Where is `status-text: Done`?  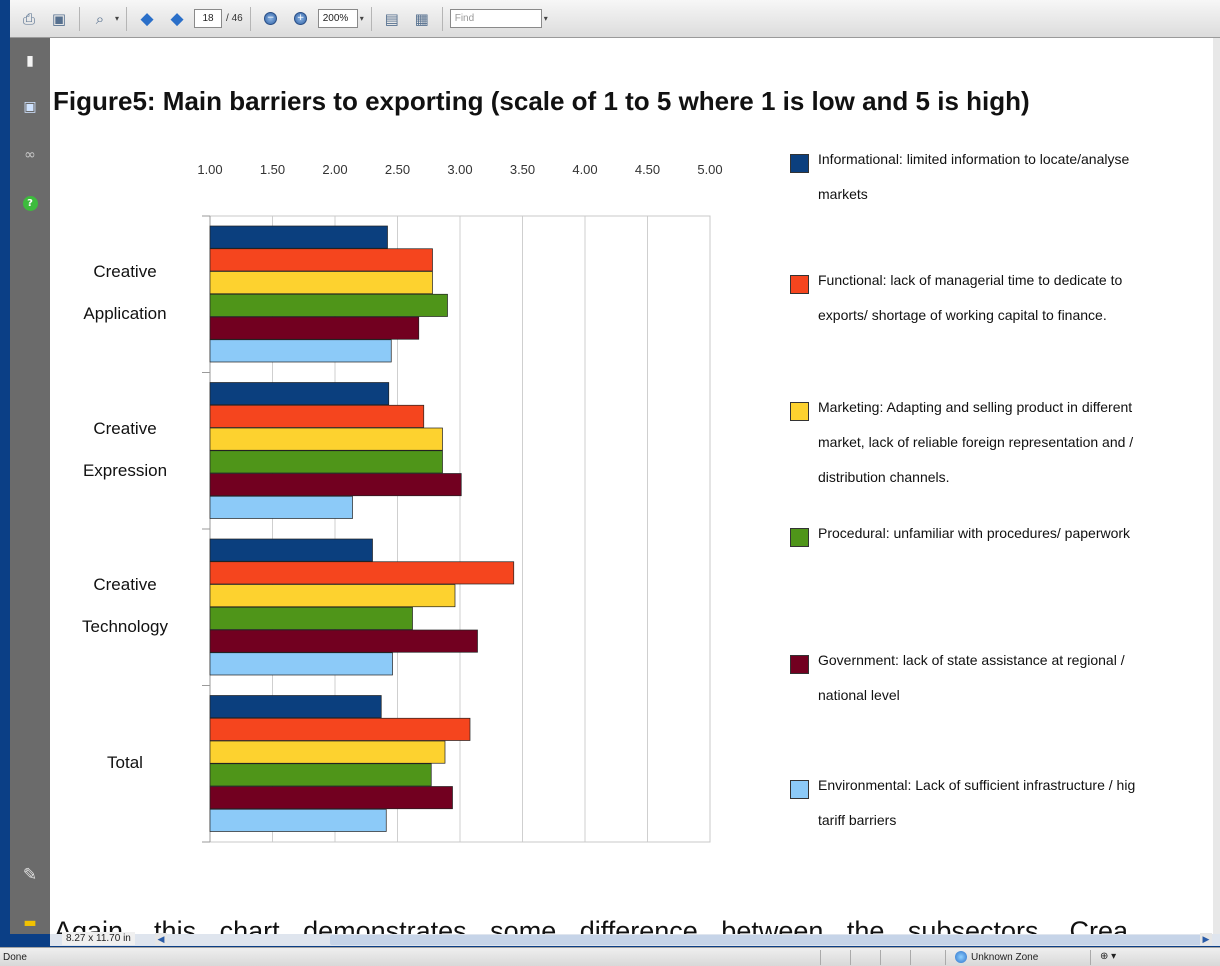 status-text: Done is located at coordinates (15, 957).